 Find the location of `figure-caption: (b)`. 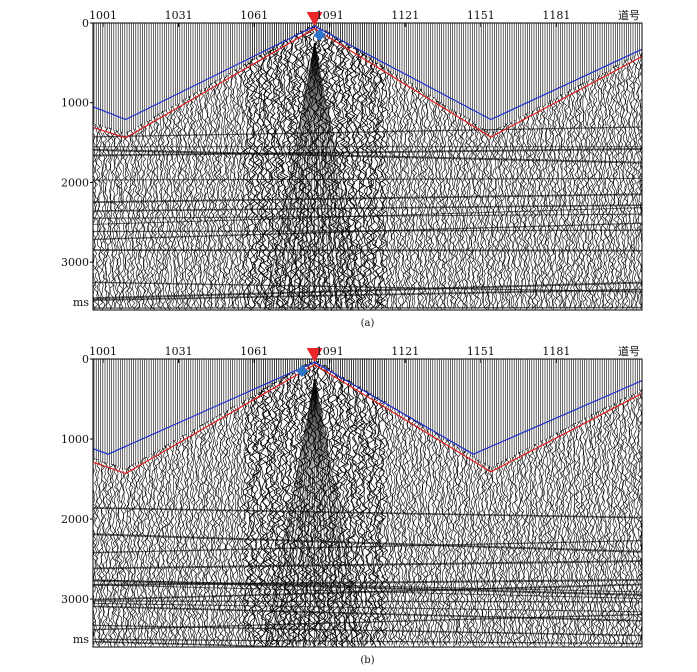

figure-caption: (b) is located at coordinates (367, 660).